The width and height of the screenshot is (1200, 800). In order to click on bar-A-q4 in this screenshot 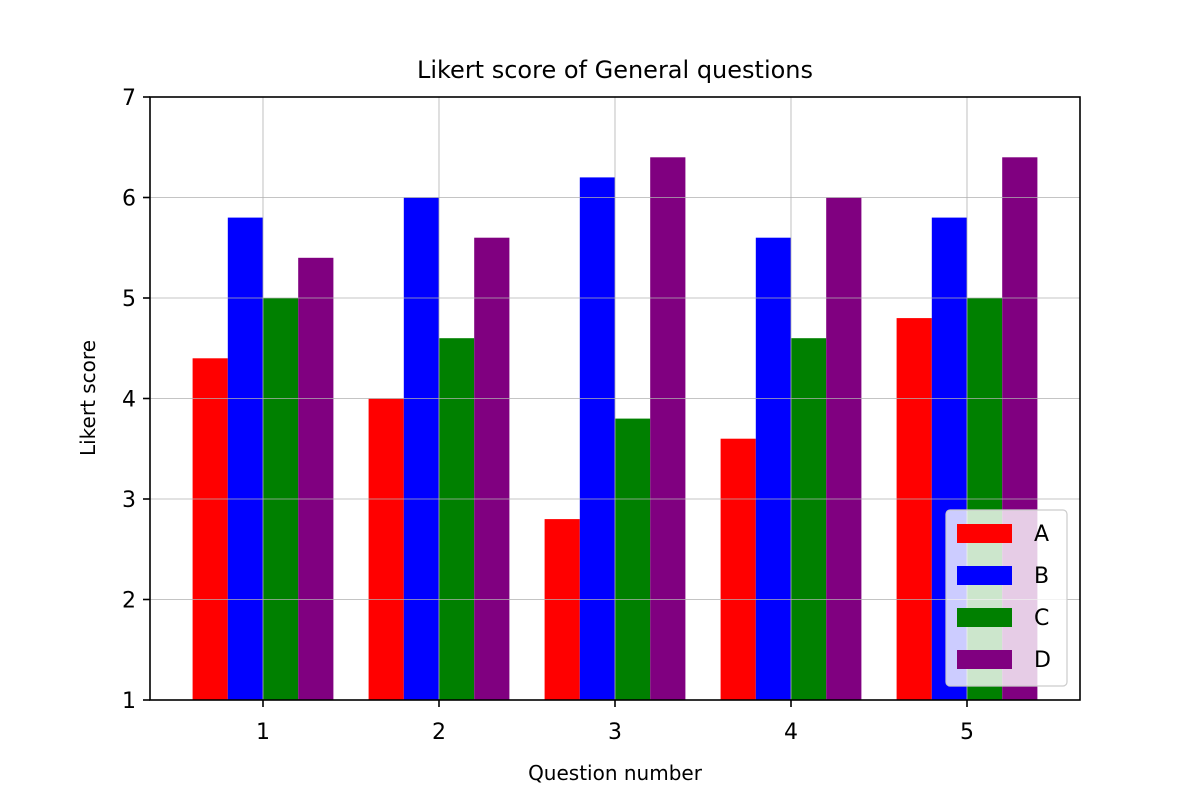, I will do `click(738, 569)`.